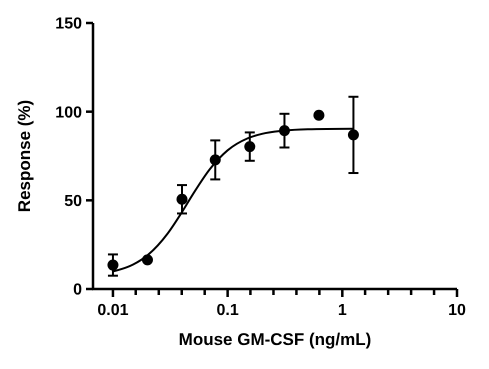  What do you see at coordinates (68, 113) in the screenshot?
I see `y-tick-label: 100` at bounding box center [68, 113].